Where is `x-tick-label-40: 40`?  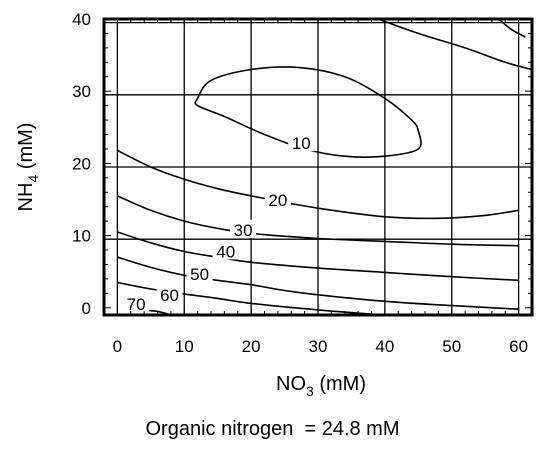 x-tick-label-40: 40 is located at coordinates (384, 346).